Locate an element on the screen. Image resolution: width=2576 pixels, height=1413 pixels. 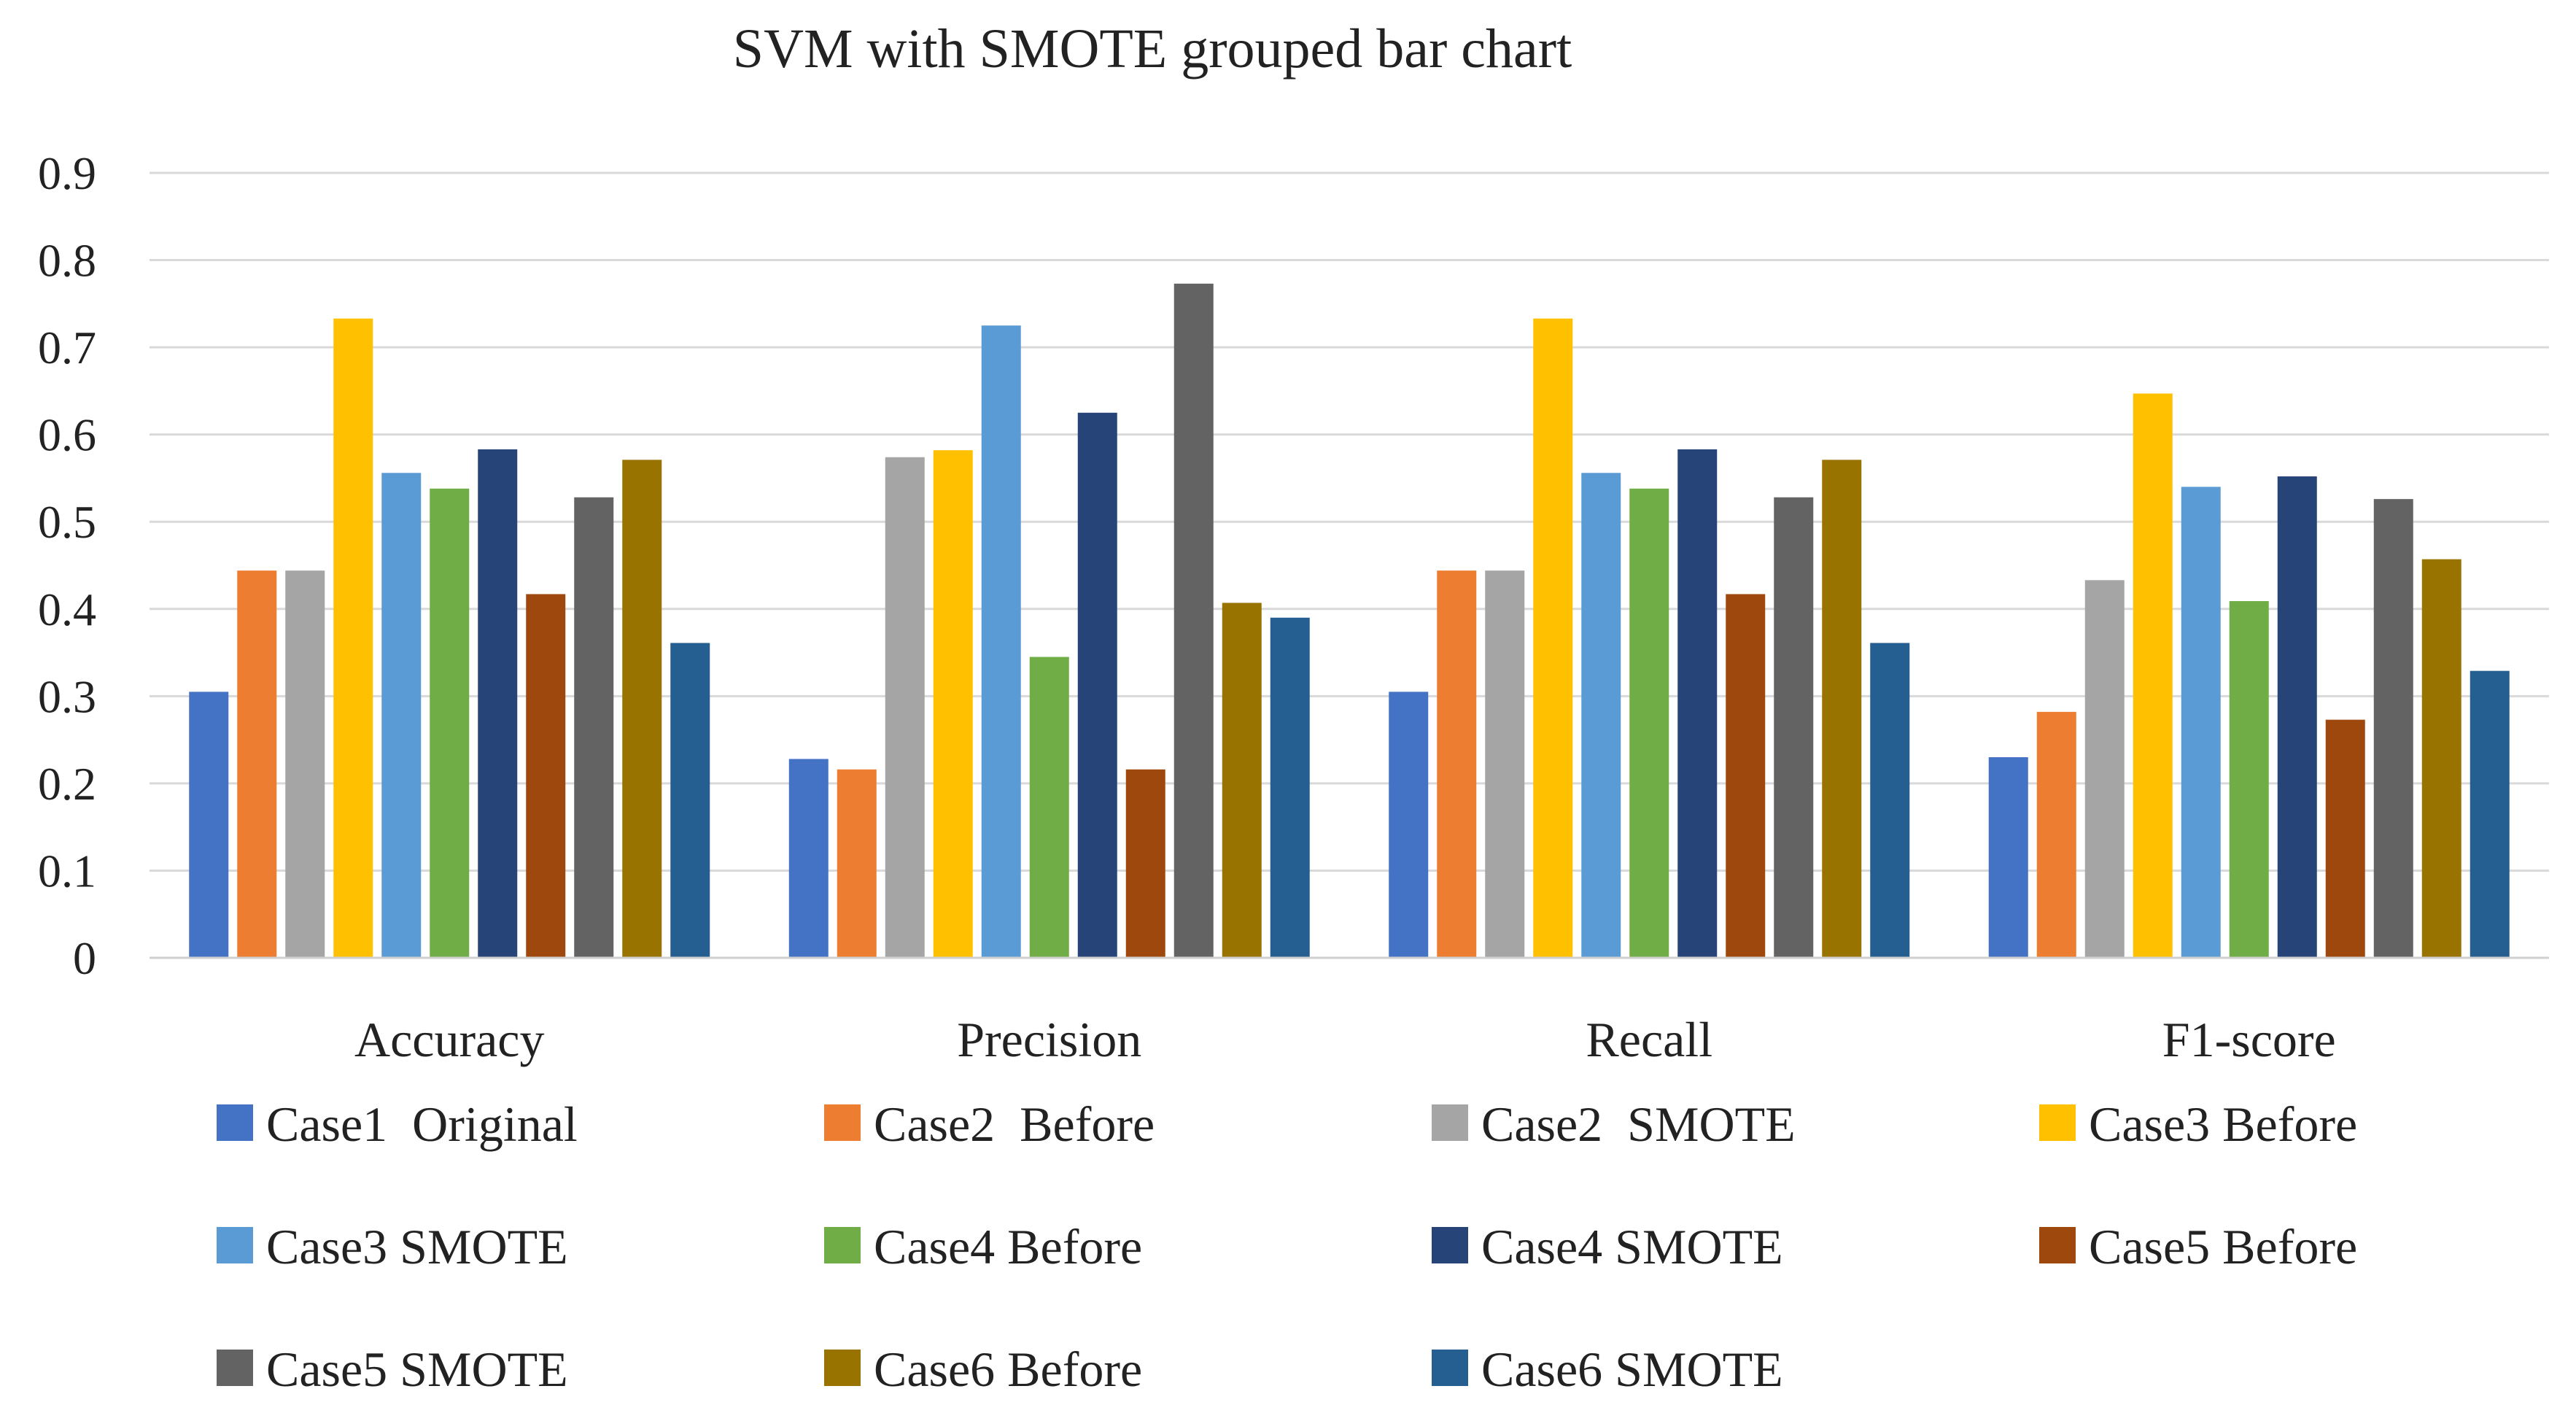
legend-item: Case6 Before is located at coordinates (983, 1369).